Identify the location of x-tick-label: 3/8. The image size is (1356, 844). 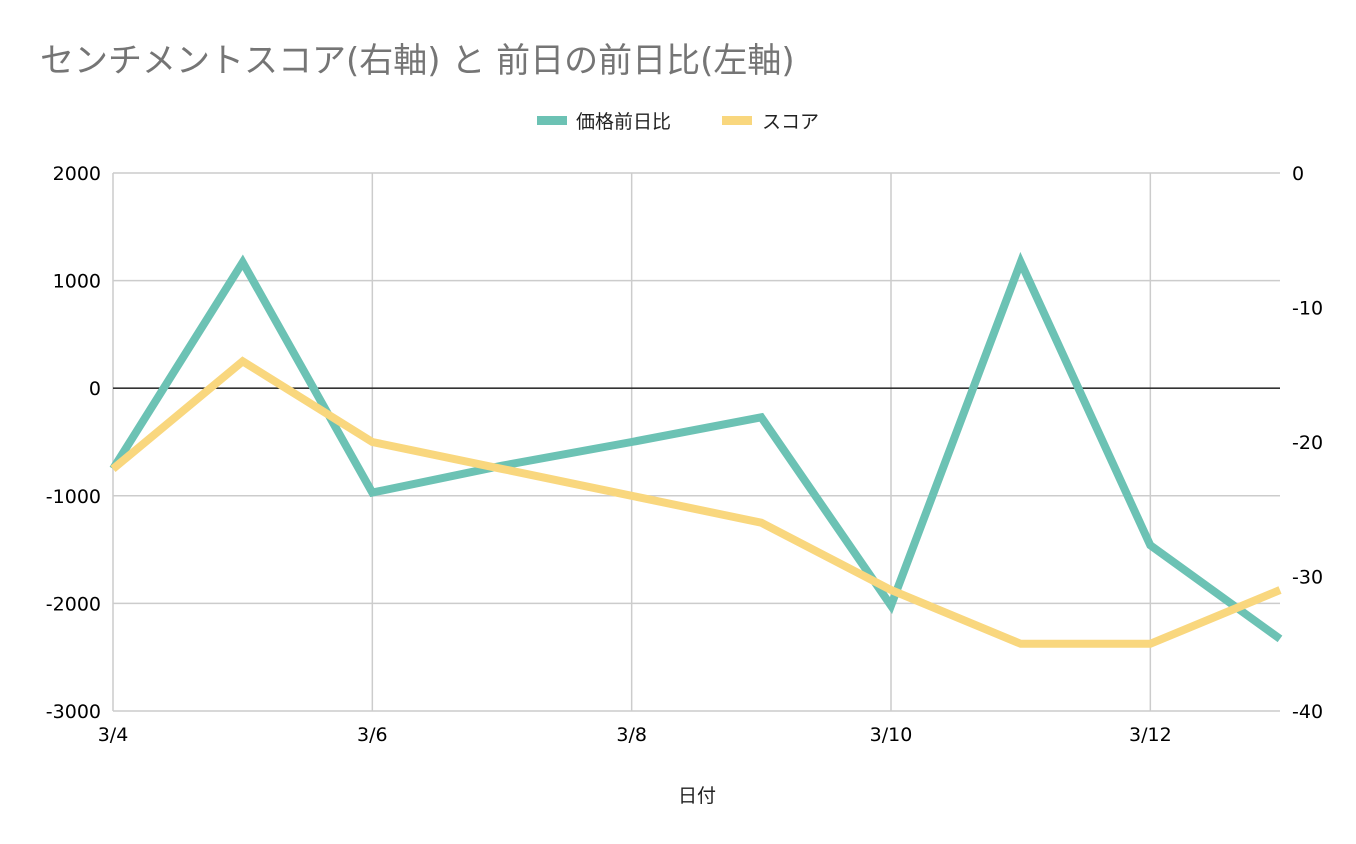
(631, 735).